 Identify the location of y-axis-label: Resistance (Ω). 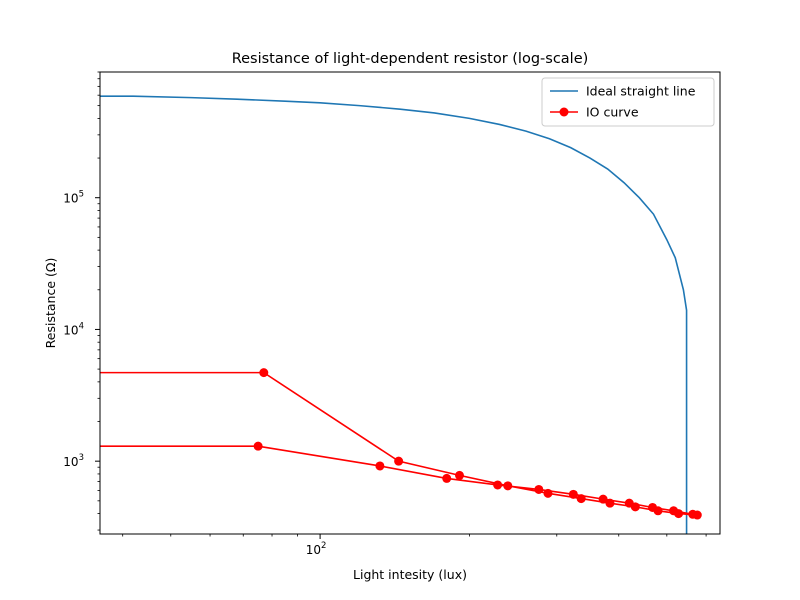
(50, 303).